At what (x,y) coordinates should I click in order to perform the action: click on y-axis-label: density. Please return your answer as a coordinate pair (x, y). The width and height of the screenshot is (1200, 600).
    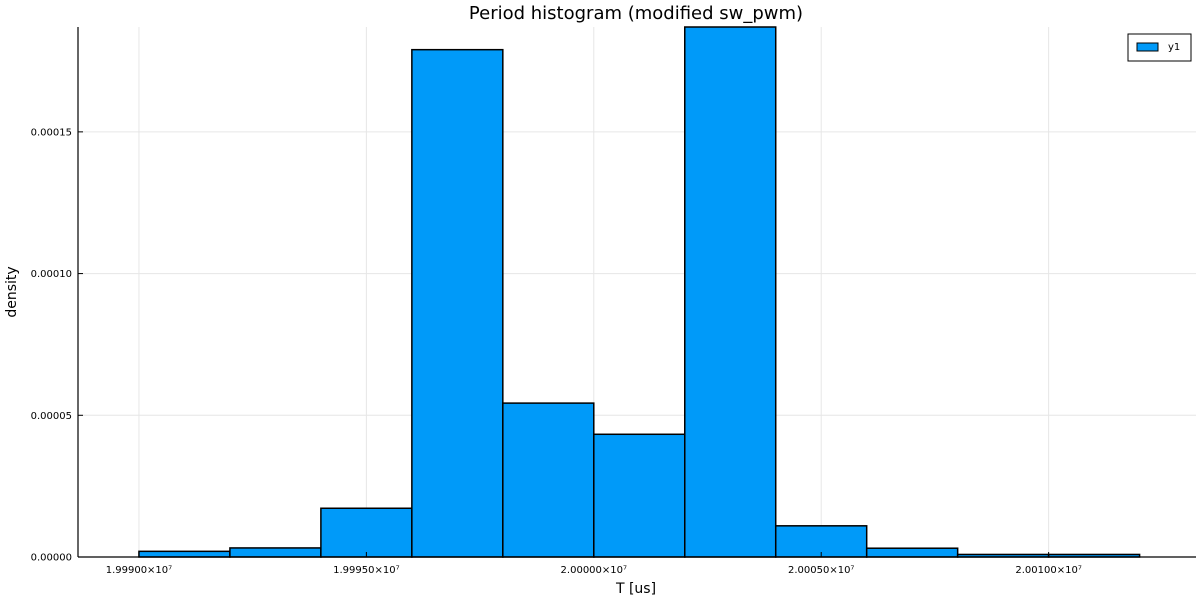
    Looking at the image, I should click on (12, 291).